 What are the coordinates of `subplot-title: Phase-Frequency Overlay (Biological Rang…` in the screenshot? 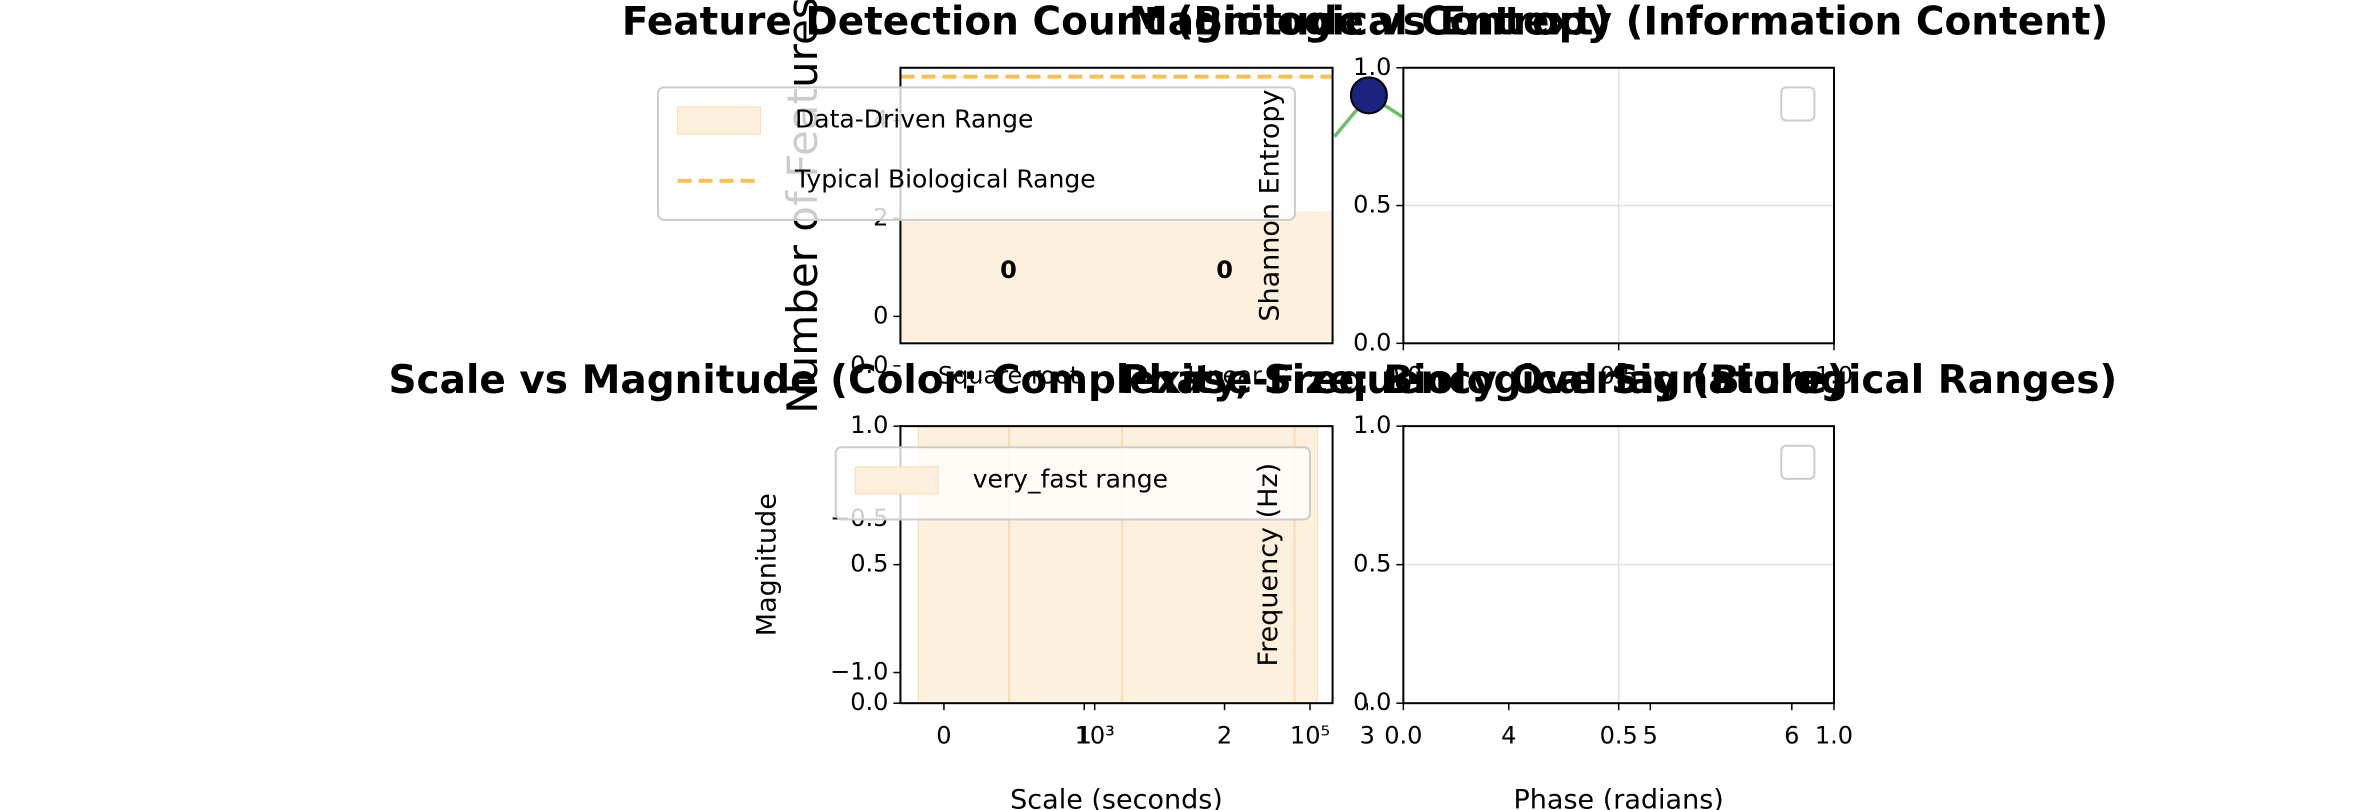 It's located at (1618, 380).